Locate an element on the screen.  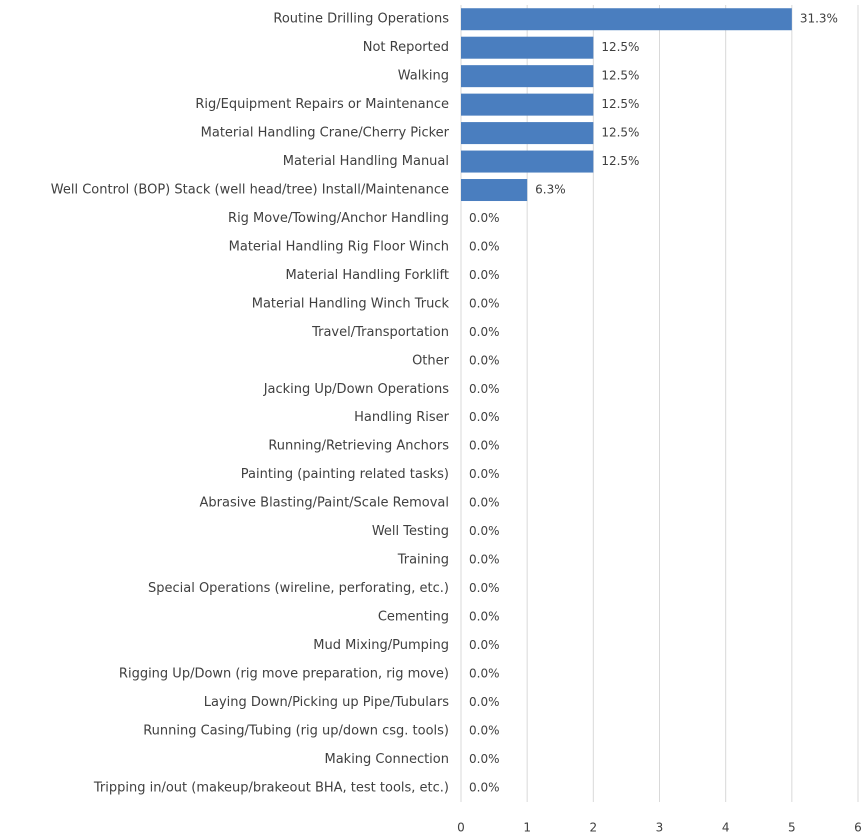
category-label: Rig Move/Towing/Anchor Handling is located at coordinates (338, 218).